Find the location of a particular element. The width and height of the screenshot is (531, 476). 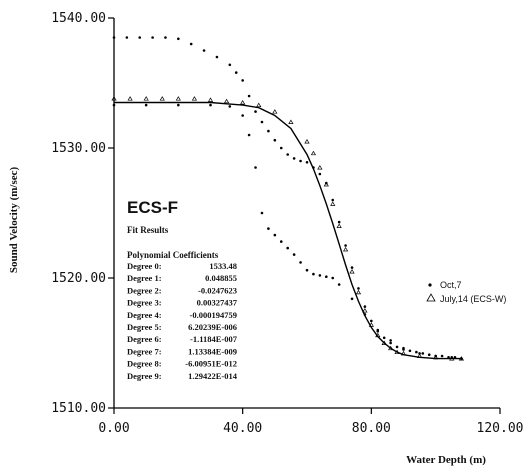

x-axis-label: Water Depth (m) is located at coordinates (446, 460).